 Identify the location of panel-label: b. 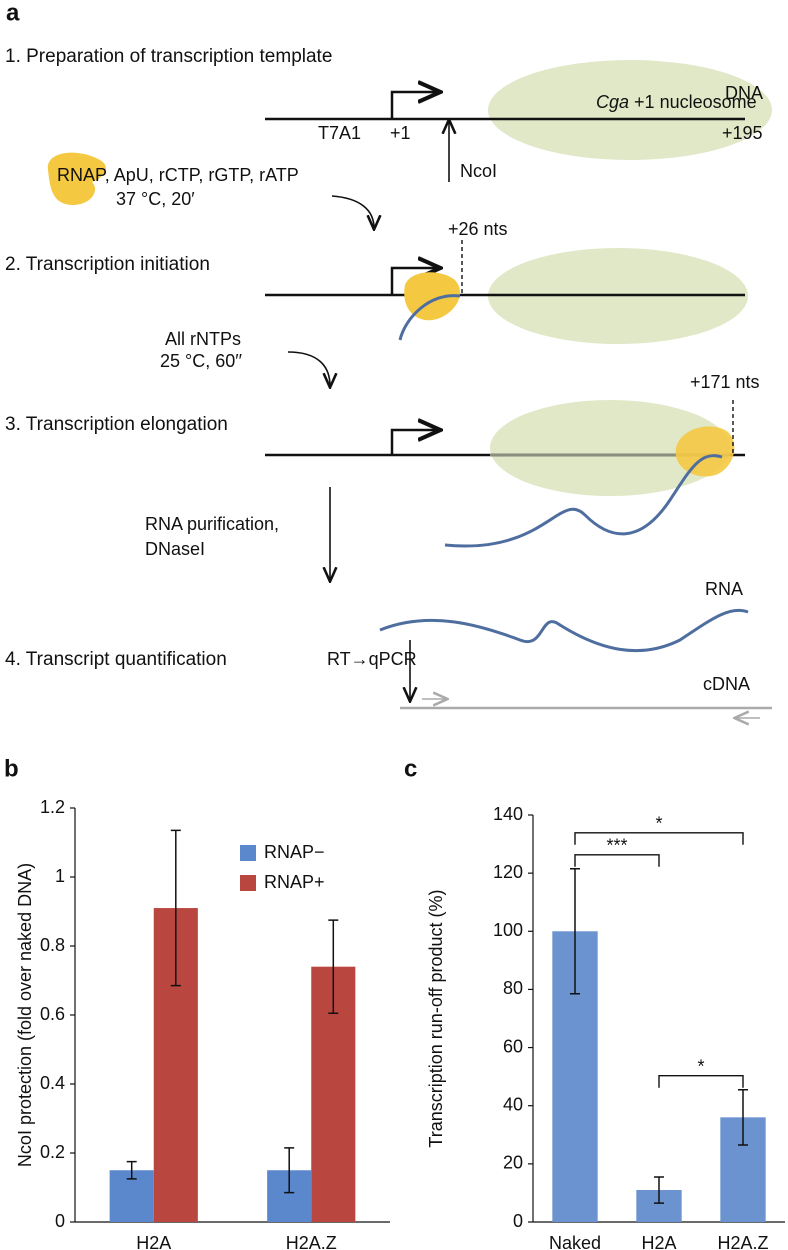
(11, 768).